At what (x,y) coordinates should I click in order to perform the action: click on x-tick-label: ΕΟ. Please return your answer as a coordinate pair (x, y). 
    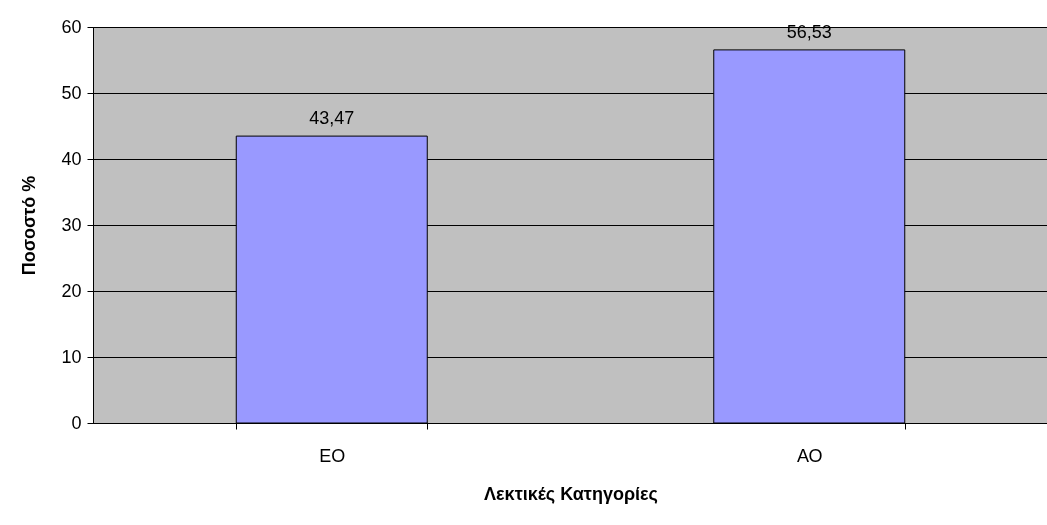
    Looking at the image, I should click on (332, 455).